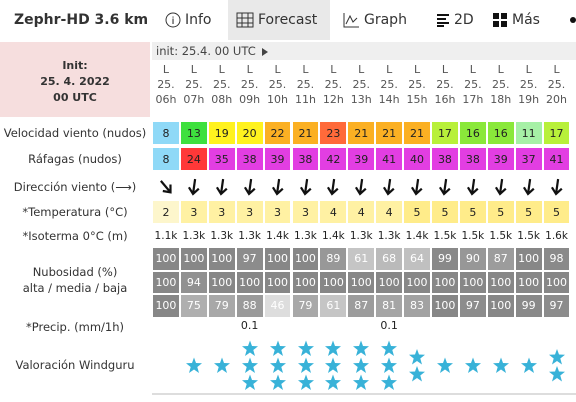 This screenshot has width=576, height=402. I want to click on model-name: Zephr-HD 3.6 km, so click(81, 20).